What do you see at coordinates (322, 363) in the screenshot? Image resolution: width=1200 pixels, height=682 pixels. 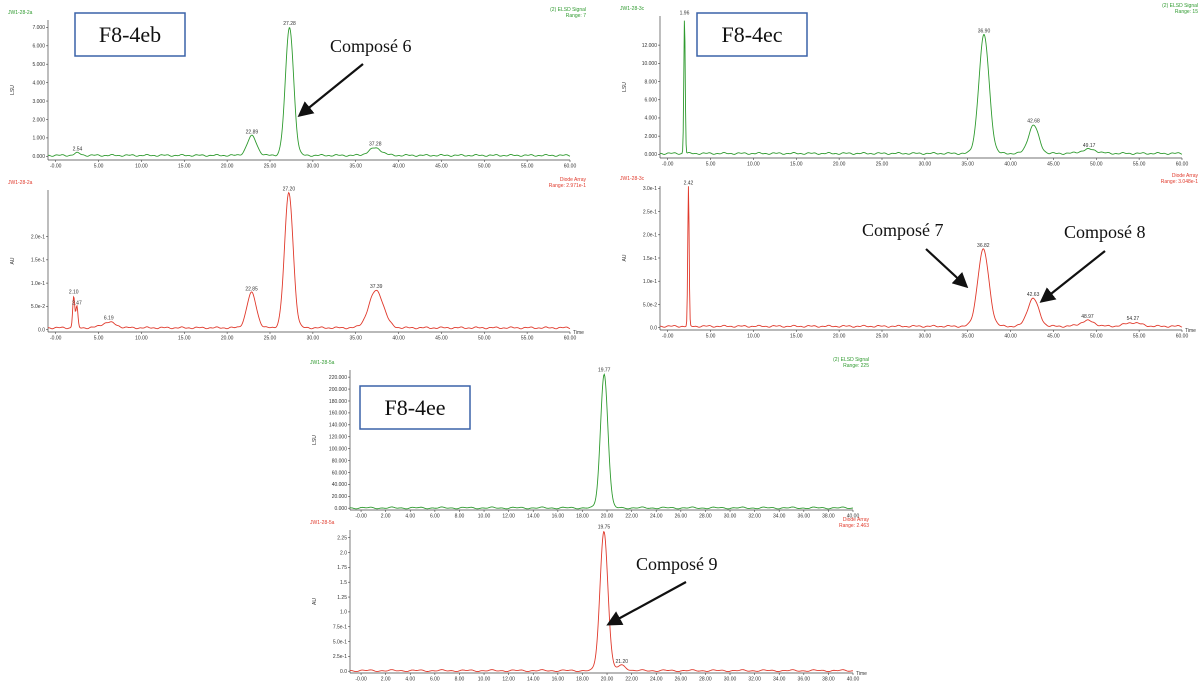 I see `run-id: JW1-28-5a` at bounding box center [322, 363].